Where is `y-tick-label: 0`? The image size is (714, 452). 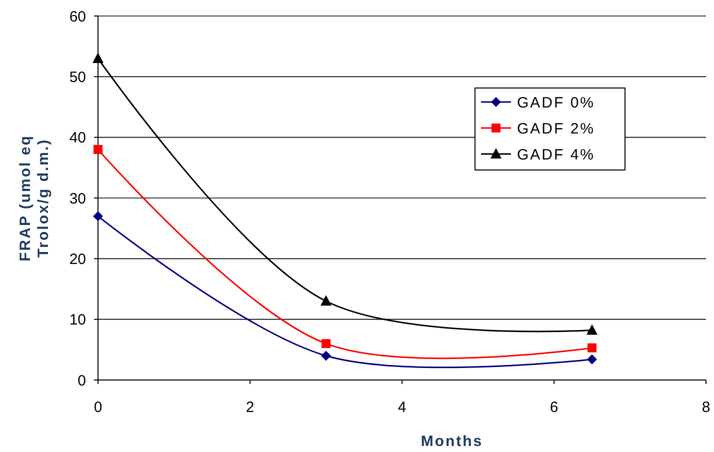
y-tick-label: 0 is located at coordinates (82, 381).